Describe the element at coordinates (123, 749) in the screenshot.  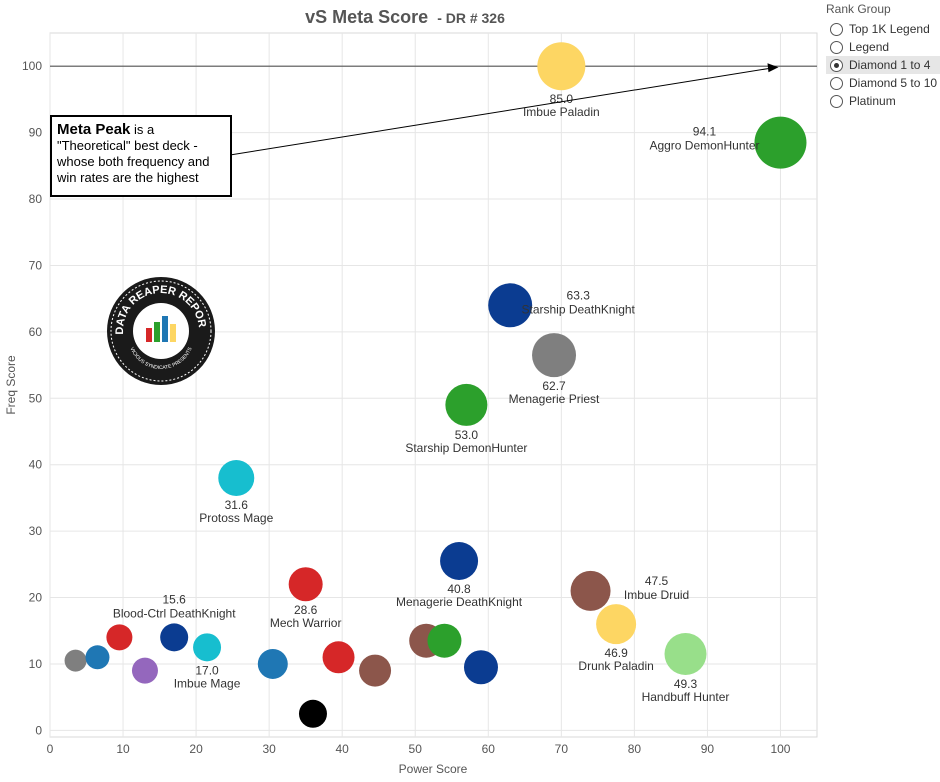
I see `x-tick-label: 10` at that location.